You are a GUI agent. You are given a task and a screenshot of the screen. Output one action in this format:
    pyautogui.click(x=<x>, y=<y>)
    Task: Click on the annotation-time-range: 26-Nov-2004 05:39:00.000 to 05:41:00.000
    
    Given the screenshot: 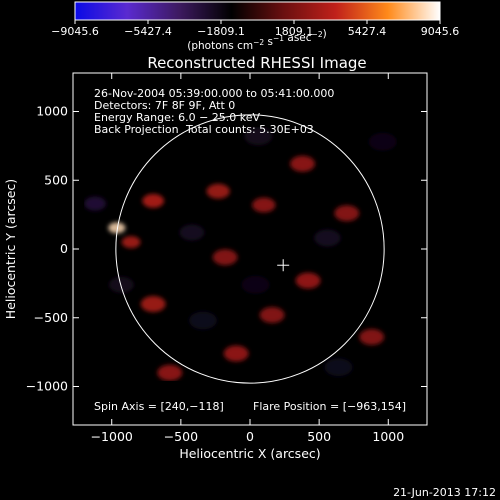 What is the action you would take?
    pyautogui.click(x=214, y=93)
    